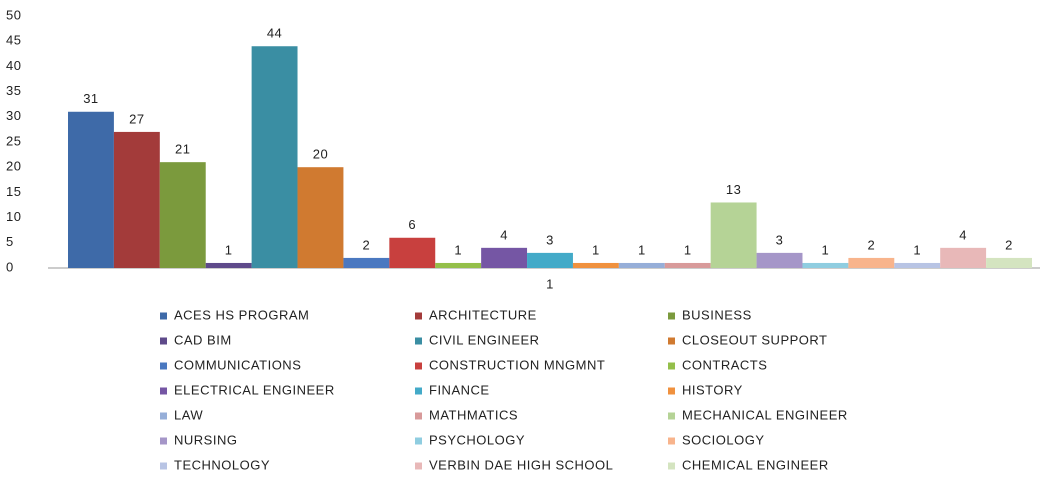 The image size is (1050, 477). I want to click on y-tick-label: 45, so click(13, 40).